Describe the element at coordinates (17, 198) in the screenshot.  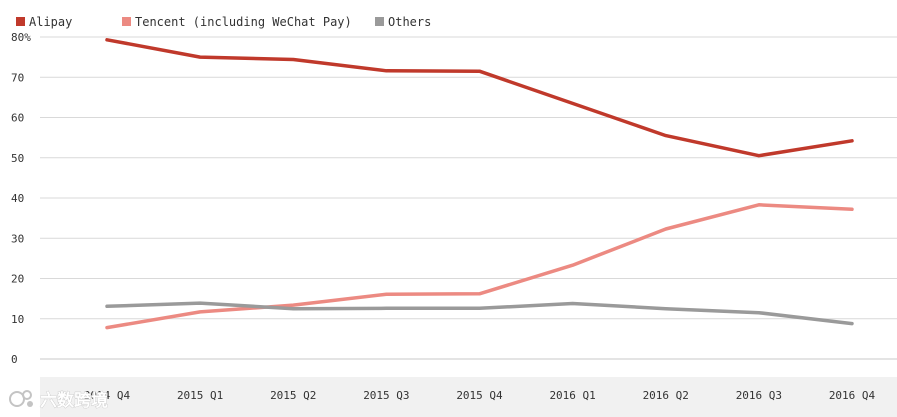
I see `y-tick-label: 40` at that location.